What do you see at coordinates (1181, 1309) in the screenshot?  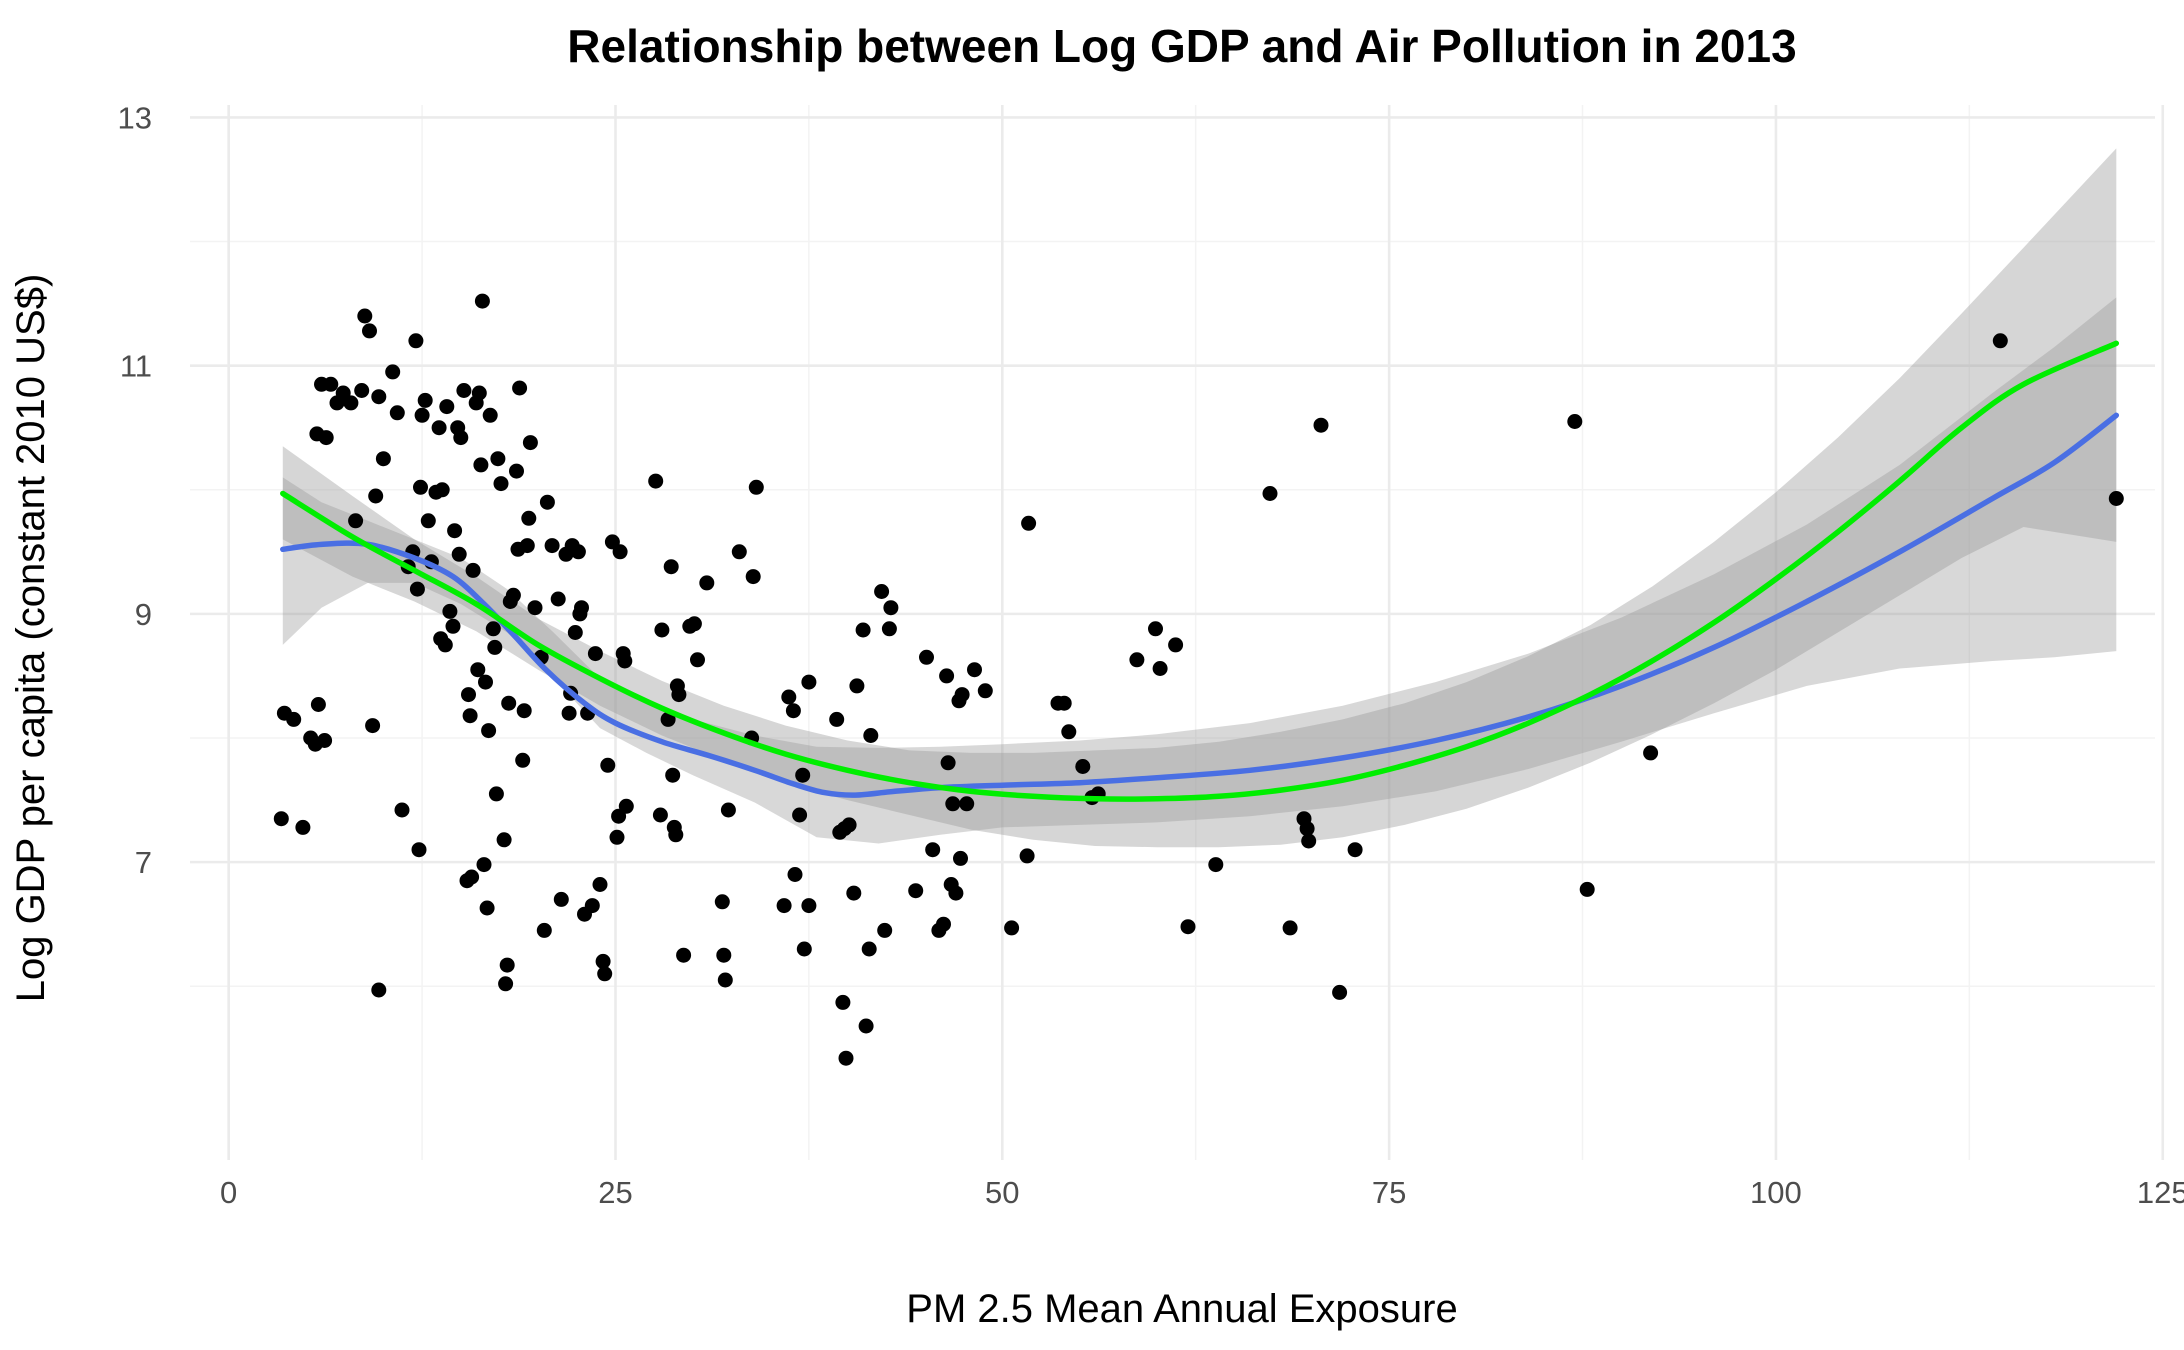 I see `x-axis-title: PM 2.5 Mean Annual Exposure` at bounding box center [1181, 1309].